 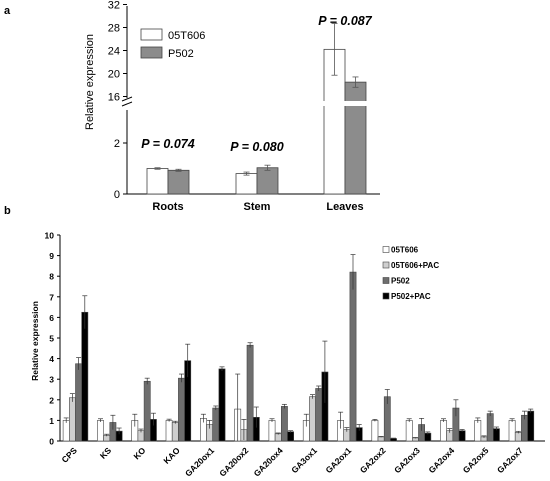 What do you see at coordinates (51, 421) in the screenshot?
I see `y-tick-label: 1` at bounding box center [51, 421].